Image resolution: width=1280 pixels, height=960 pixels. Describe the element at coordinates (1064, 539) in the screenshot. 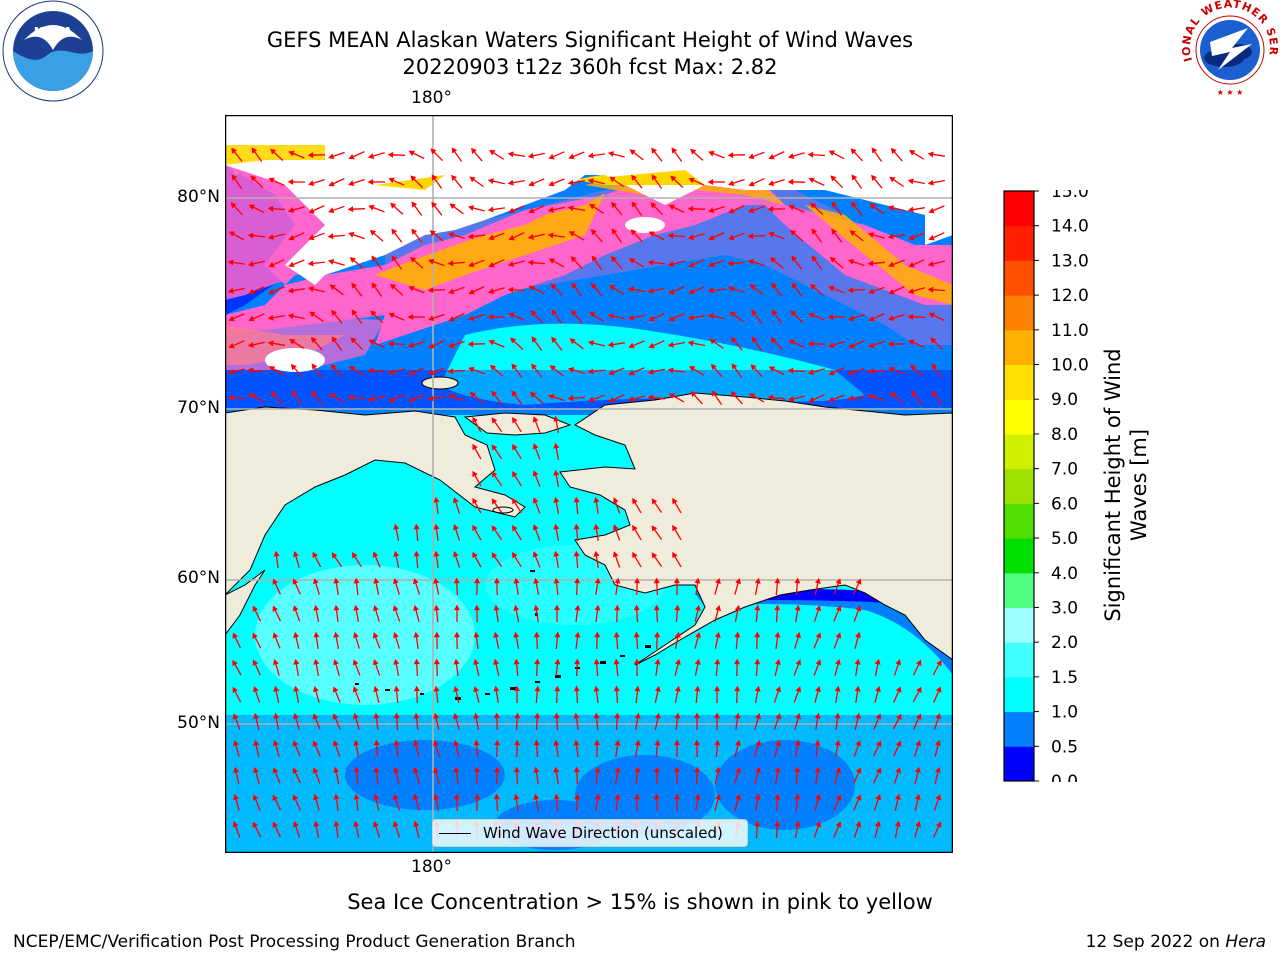

I see `colorbar-tick-label: 5.0` at that location.